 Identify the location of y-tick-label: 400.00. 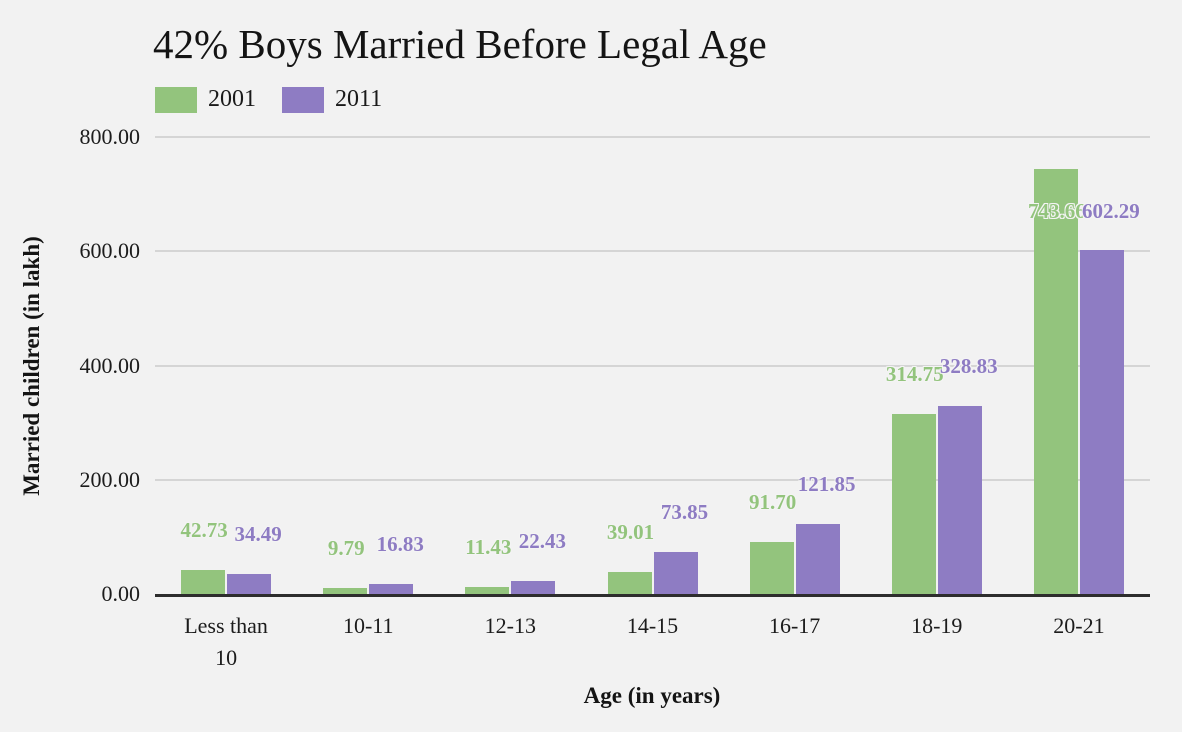
(110, 365).